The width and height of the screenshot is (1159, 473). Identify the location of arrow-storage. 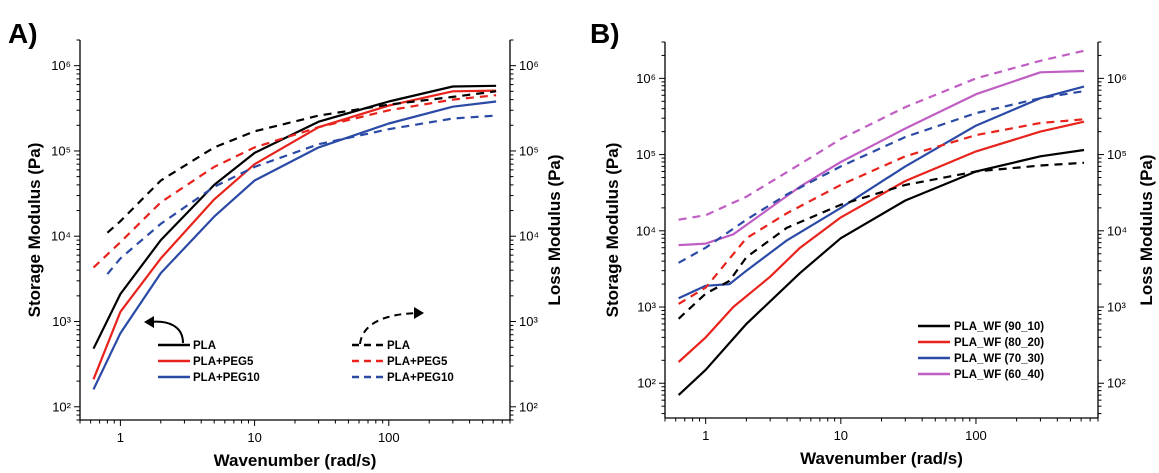
(166, 332).